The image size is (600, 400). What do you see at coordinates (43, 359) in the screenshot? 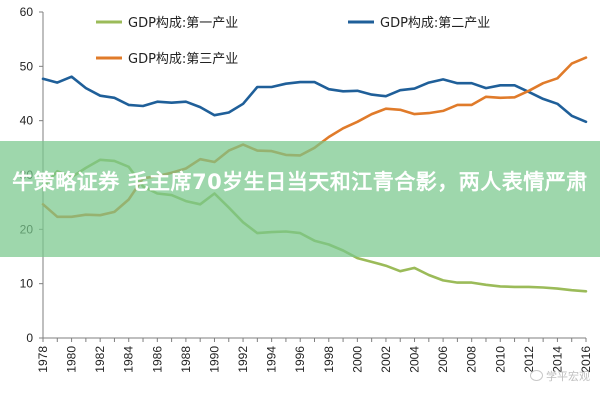
I see `x-tick-label: 1978` at bounding box center [43, 359].